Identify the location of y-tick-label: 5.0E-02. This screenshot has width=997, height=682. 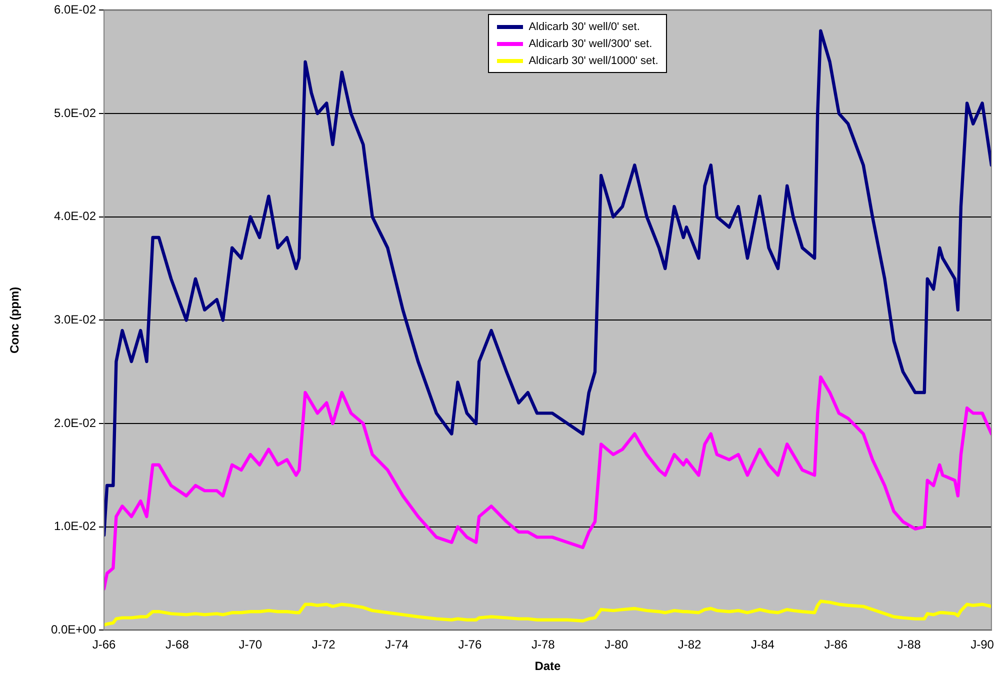
(75, 113).